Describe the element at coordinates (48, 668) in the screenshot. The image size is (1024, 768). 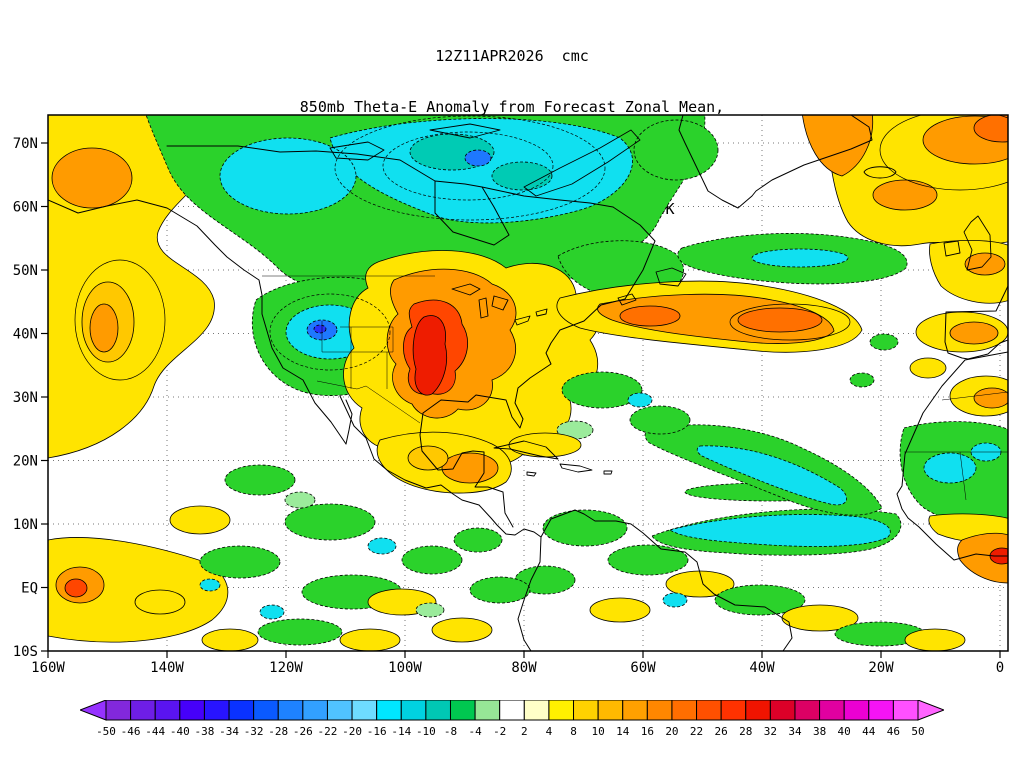
I see `x-axis-label: 160W` at that location.